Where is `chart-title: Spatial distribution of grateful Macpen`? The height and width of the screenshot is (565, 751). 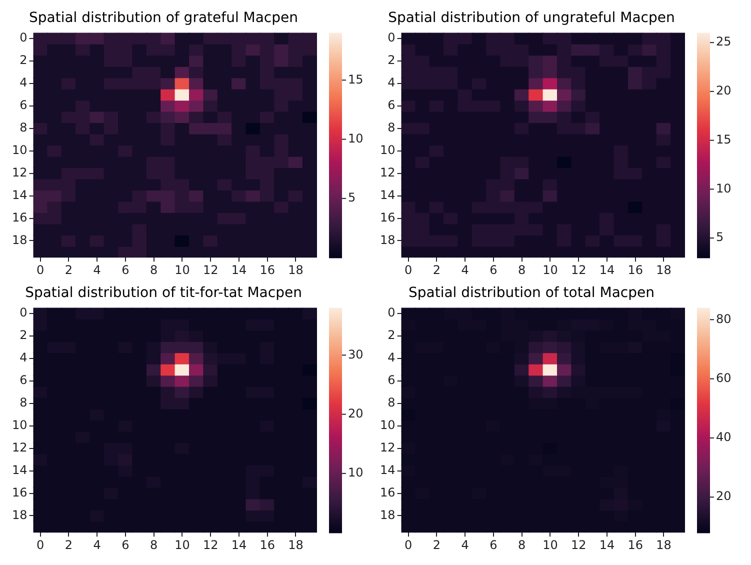 chart-title: Spatial distribution of grateful Macpen is located at coordinates (163, 18).